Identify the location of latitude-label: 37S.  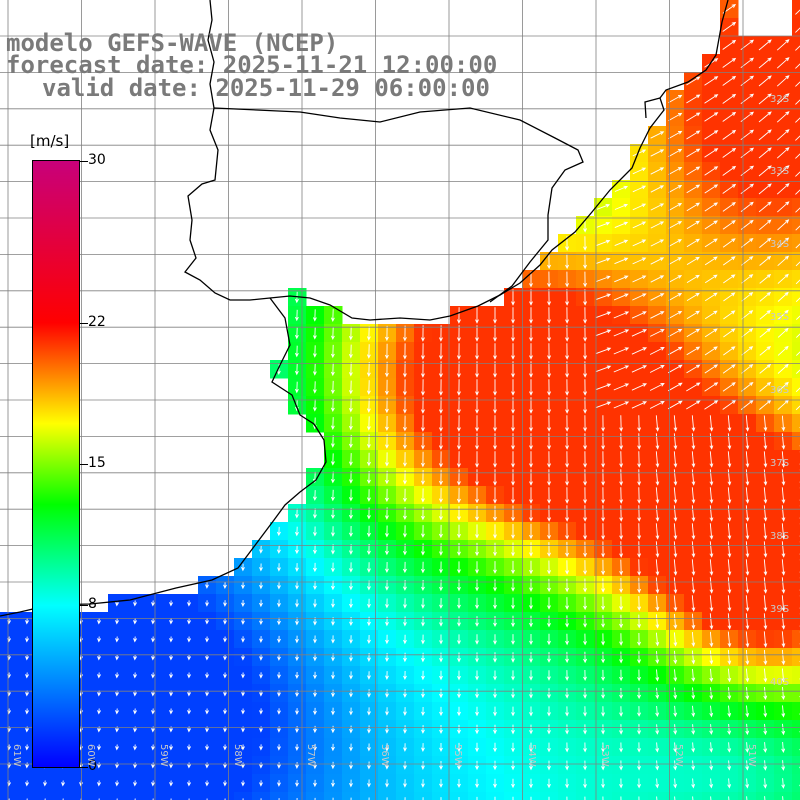
(780, 463).